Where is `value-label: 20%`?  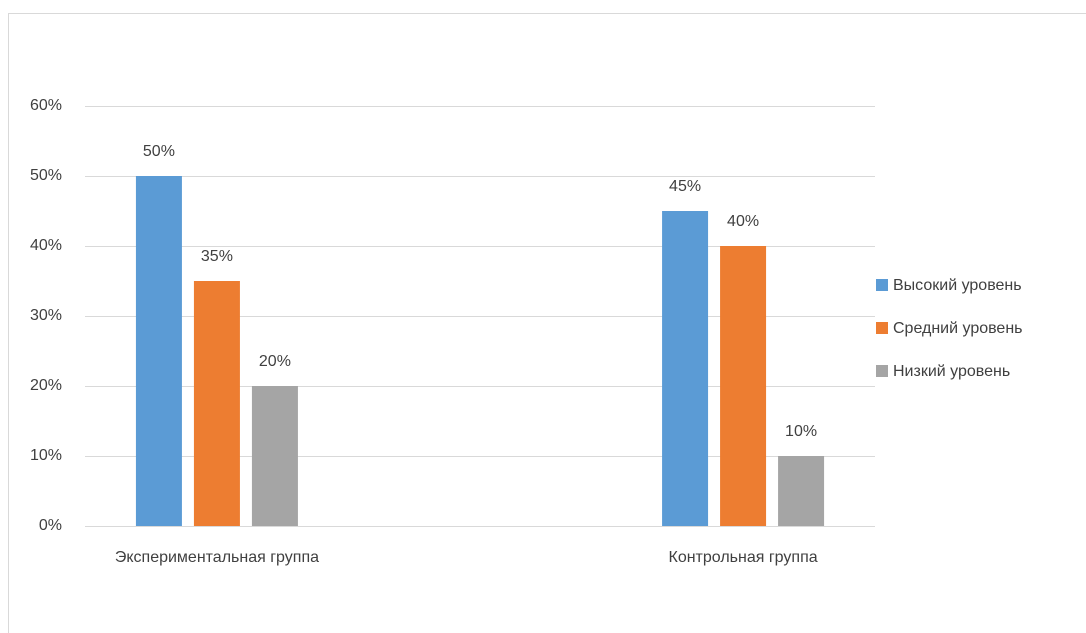
value-label: 20% is located at coordinates (275, 361).